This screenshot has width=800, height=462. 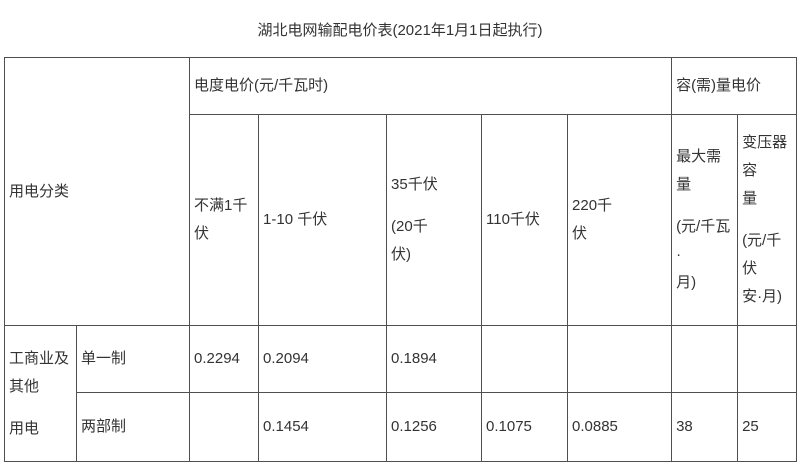 What do you see at coordinates (620, 359) in the screenshot?
I see `cell-single-220kv` at bounding box center [620, 359].